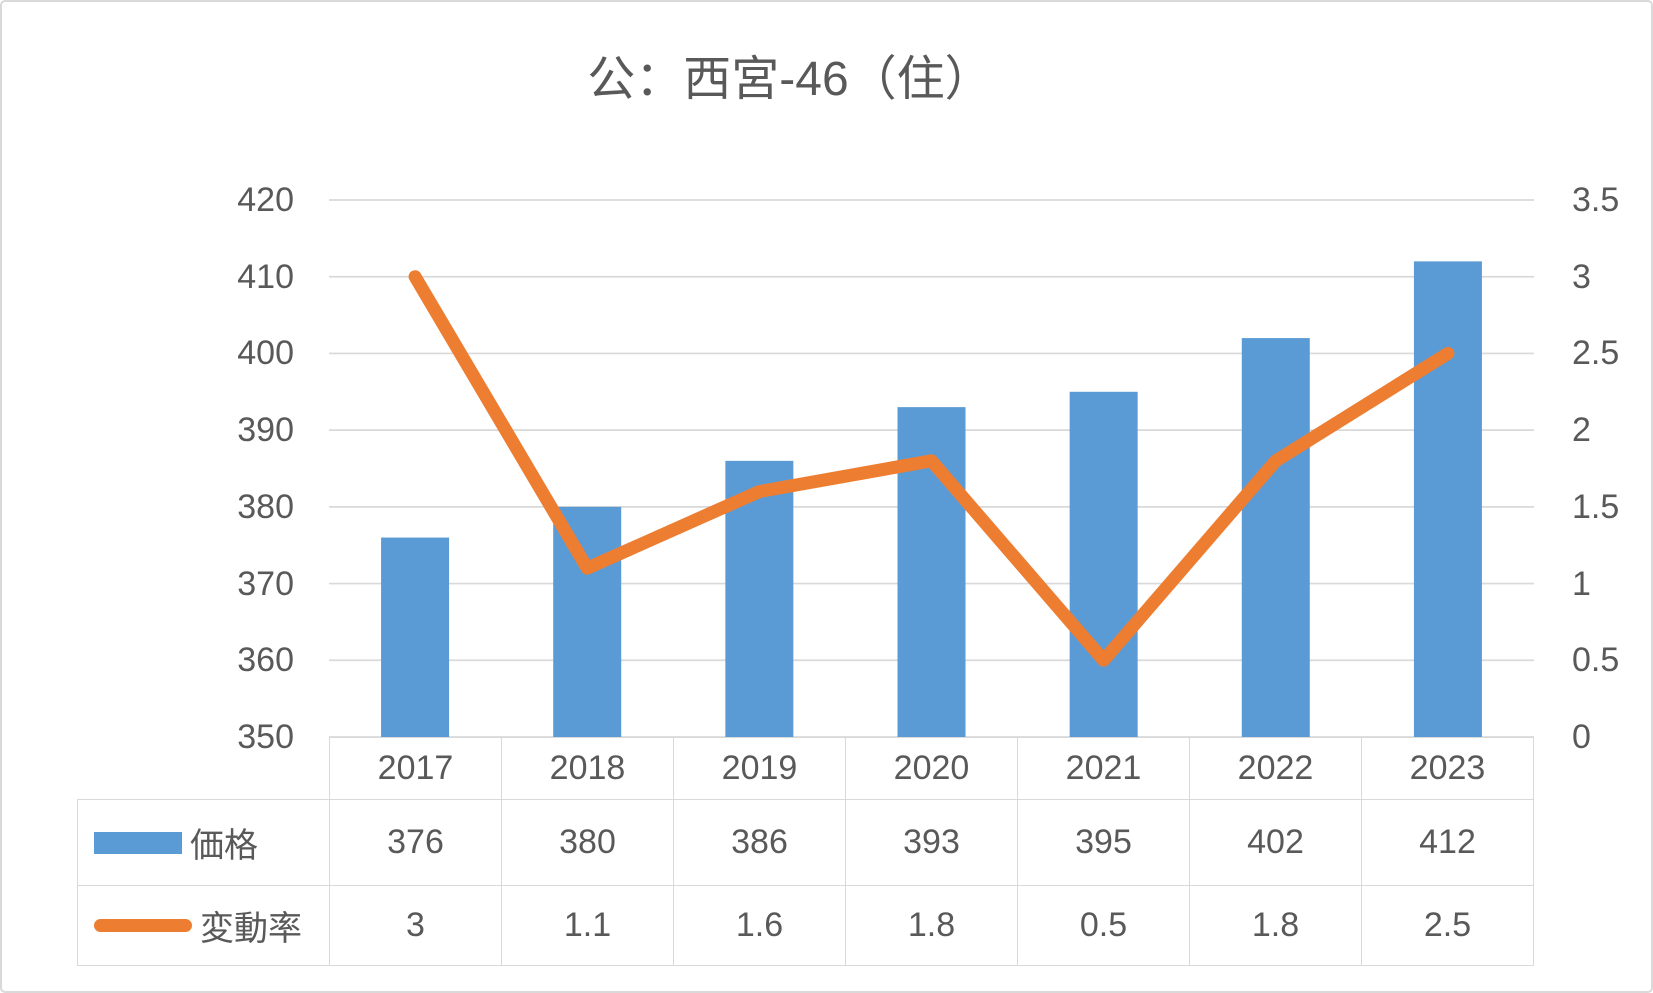  What do you see at coordinates (1275, 537) in the screenshot?
I see `bar-2022` at bounding box center [1275, 537].